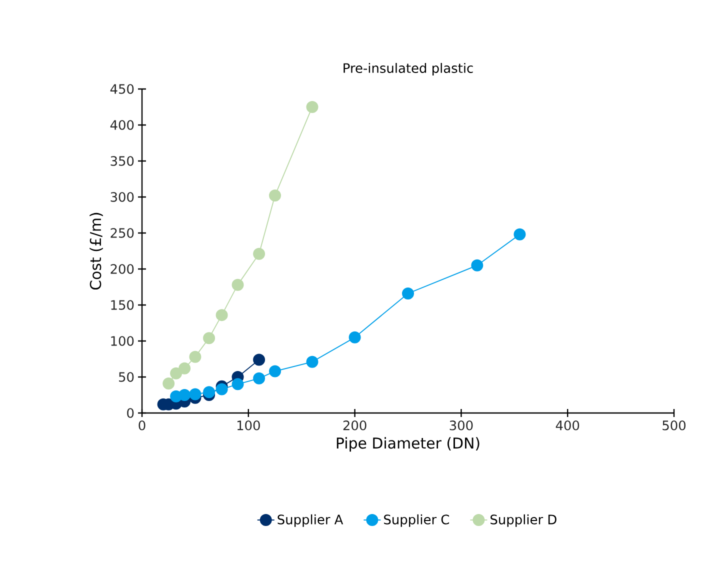  What do you see at coordinates (122, 269) in the screenshot?
I see `y-tick-label: 200` at bounding box center [122, 269].